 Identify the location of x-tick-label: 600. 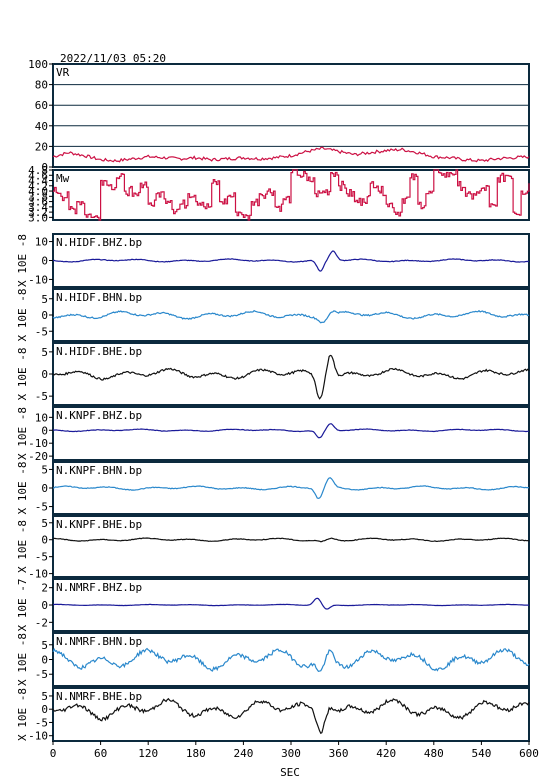
(529, 753).